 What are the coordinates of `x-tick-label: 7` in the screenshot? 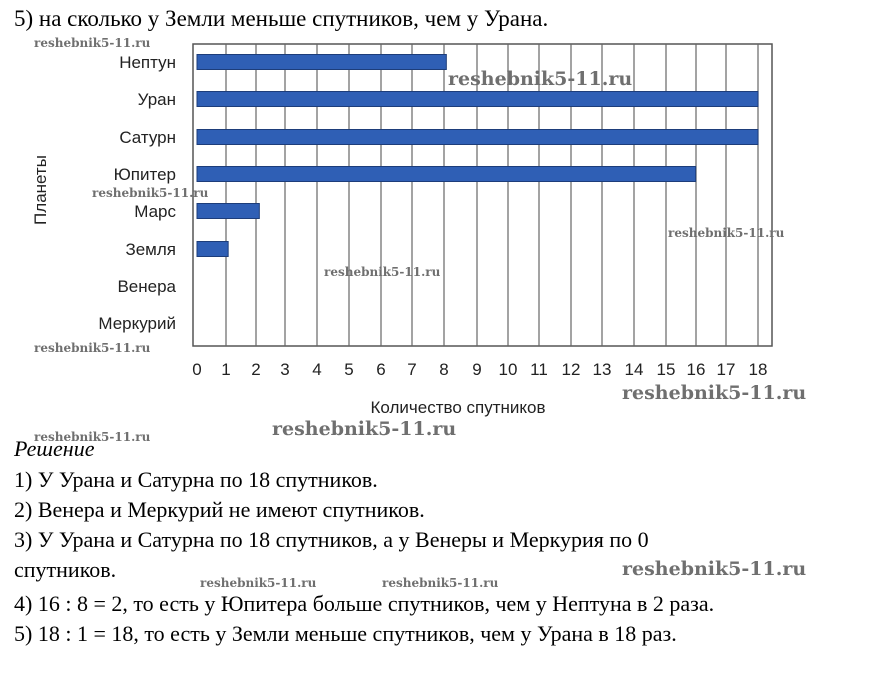 It's located at (411, 369).